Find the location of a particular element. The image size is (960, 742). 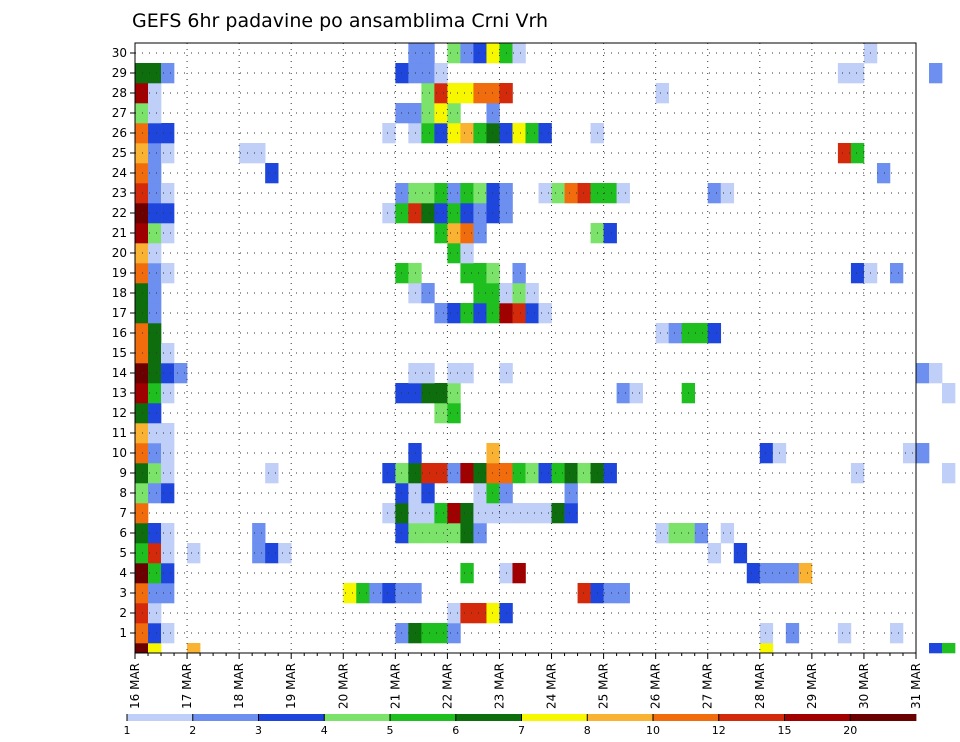

y-tick-label: 22 is located at coordinates (119, 213).